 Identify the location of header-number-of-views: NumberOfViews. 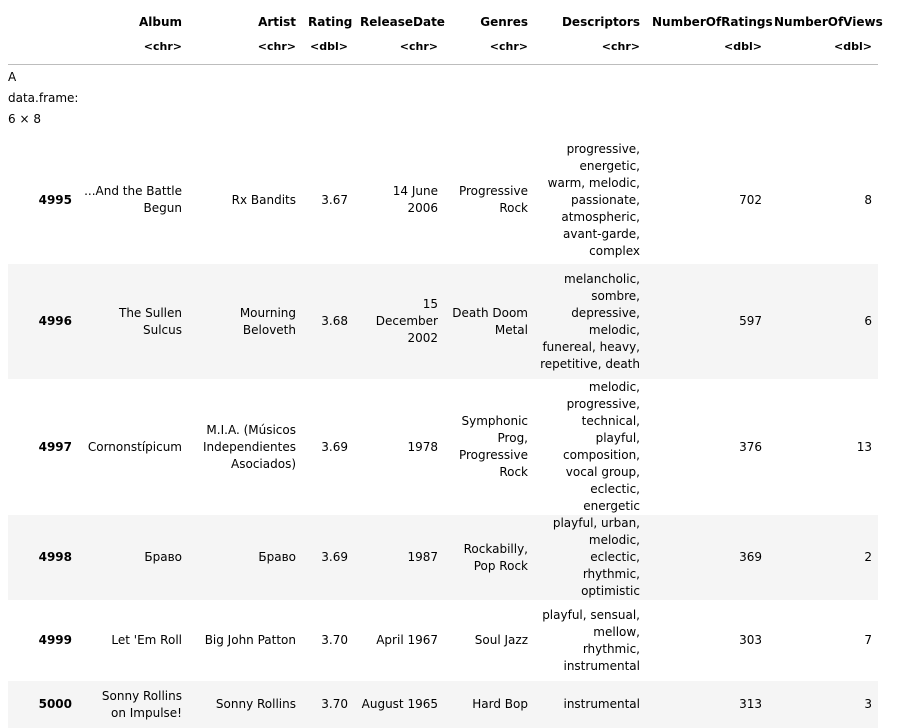
(823, 18).